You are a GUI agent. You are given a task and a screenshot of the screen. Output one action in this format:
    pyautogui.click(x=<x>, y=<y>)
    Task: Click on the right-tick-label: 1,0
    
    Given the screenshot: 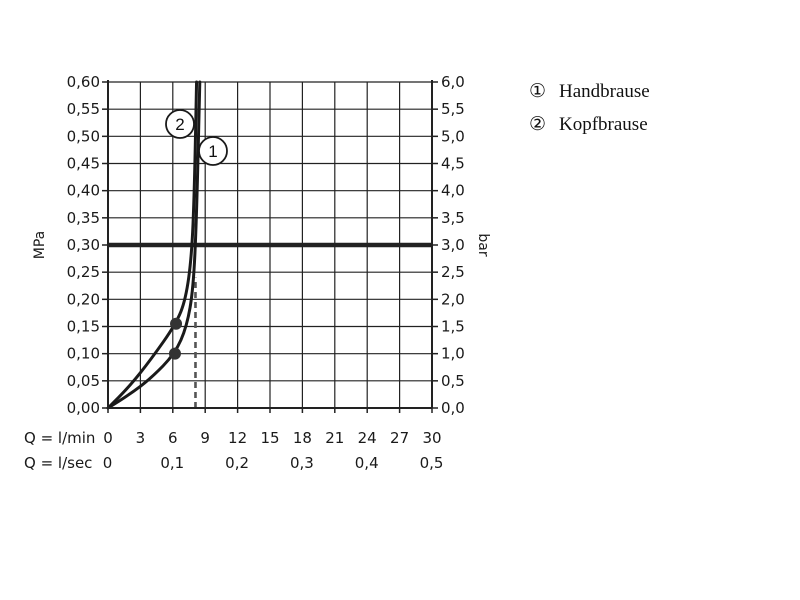 What is the action you would take?
    pyautogui.click(x=453, y=354)
    